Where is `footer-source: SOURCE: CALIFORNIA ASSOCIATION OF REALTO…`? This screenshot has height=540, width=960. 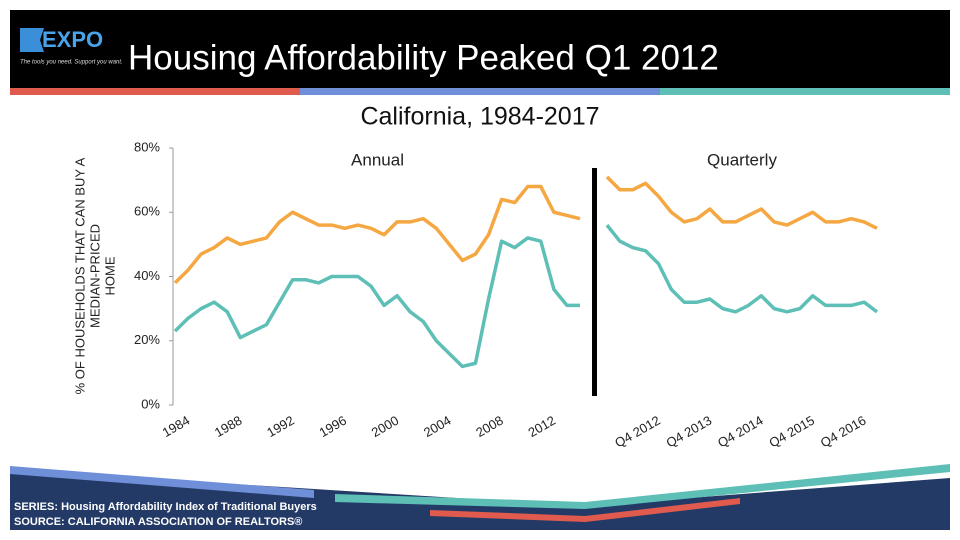
footer-source: SOURCE: CALIFORNIA ASSOCIATION OF REALTO… is located at coordinates (158, 522).